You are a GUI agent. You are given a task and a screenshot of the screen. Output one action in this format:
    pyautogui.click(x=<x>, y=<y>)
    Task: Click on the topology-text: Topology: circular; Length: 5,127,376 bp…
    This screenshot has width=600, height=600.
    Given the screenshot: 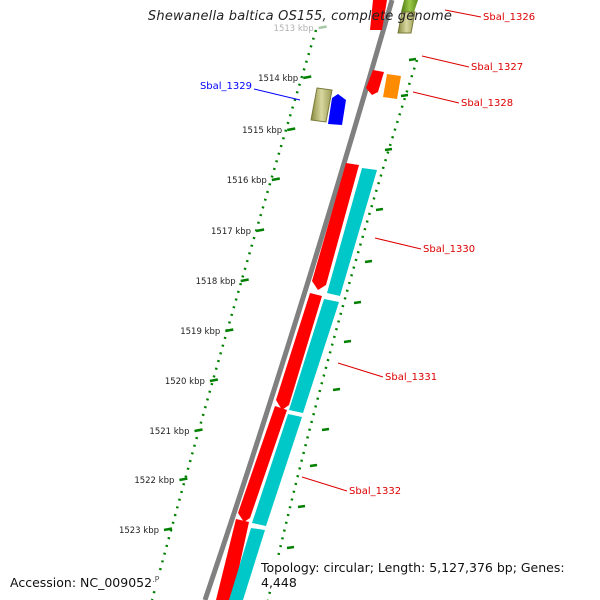 What is the action you would take?
    pyautogui.click(x=429, y=575)
    